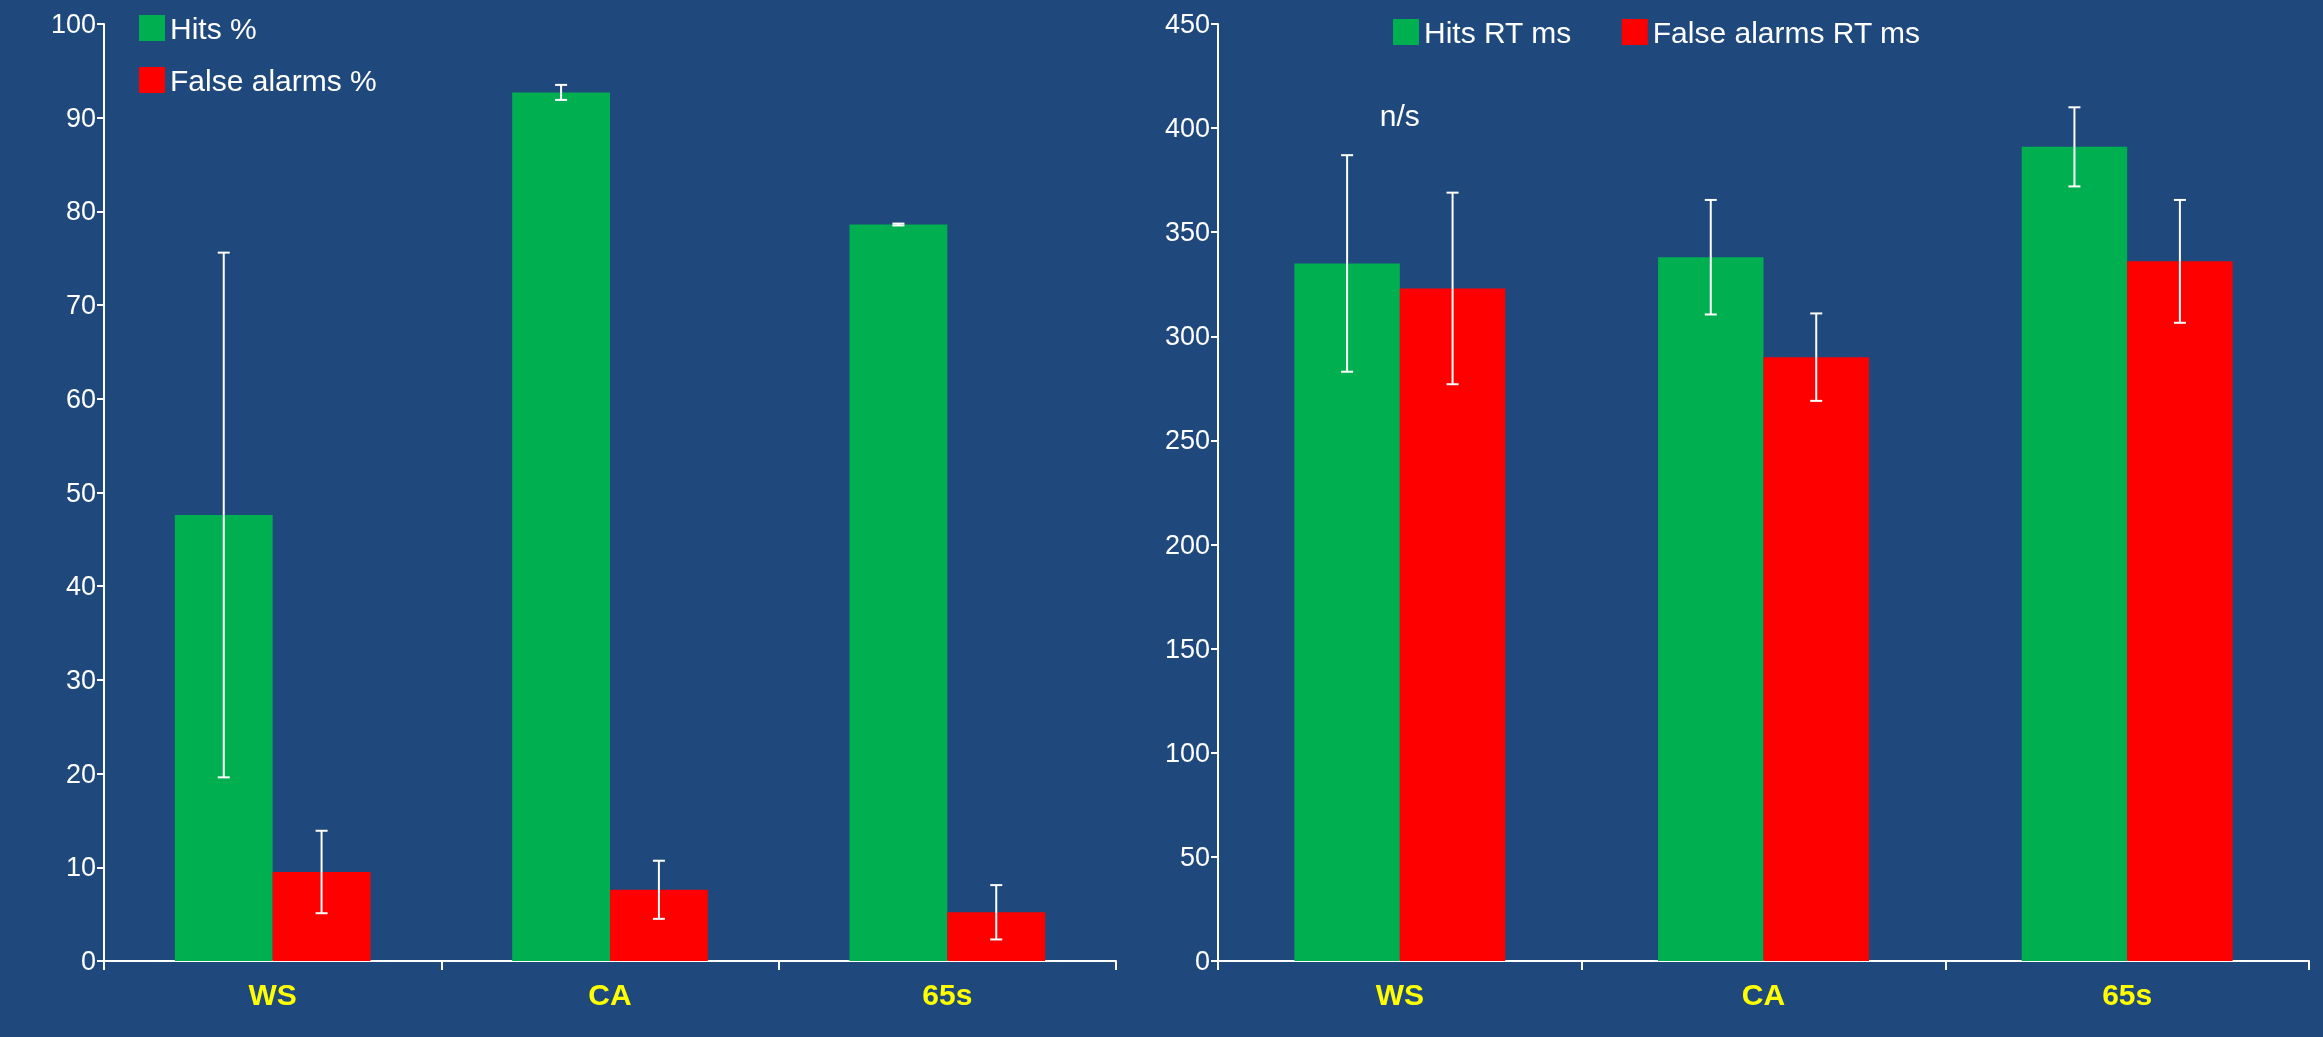 The width and height of the screenshot is (2323, 1037). Describe the element at coordinates (80, 305) in the screenshot. I see `y-tick-label: 70` at that location.